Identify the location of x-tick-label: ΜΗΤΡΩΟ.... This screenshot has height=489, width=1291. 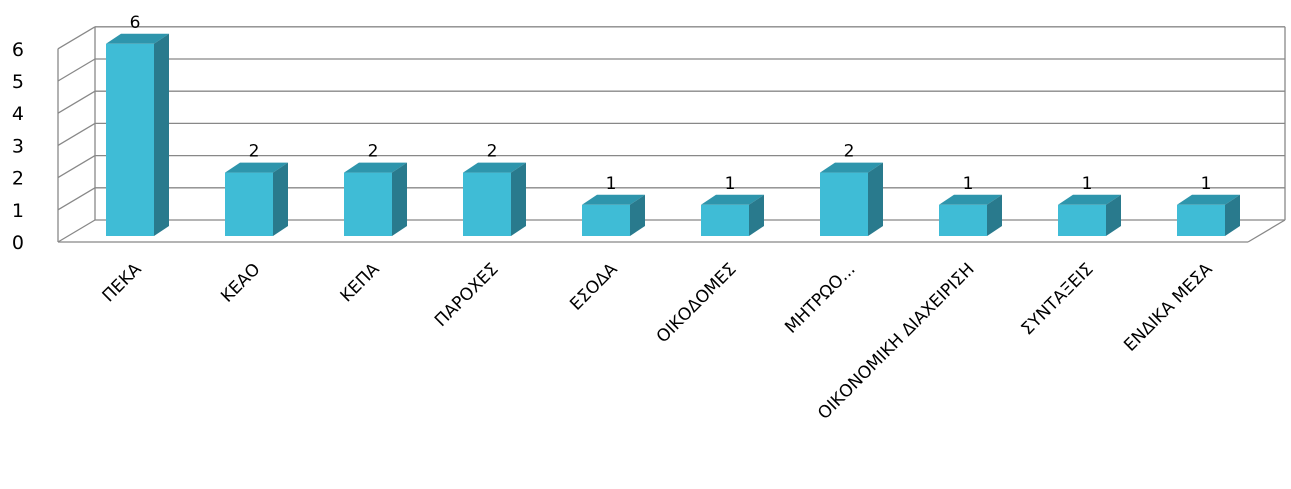
(820, 298).